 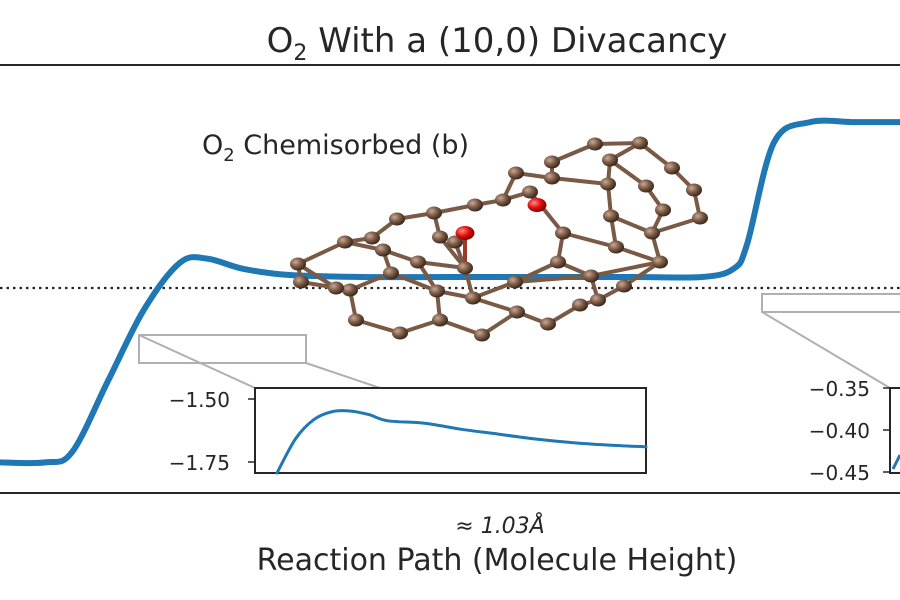 I want to click on inset-left-ytick-label-1: −1.50, so click(x=199, y=400).